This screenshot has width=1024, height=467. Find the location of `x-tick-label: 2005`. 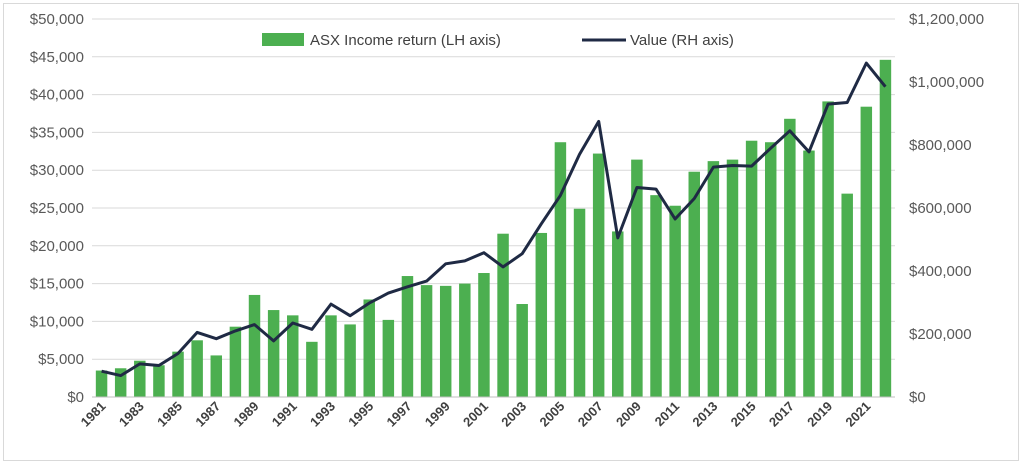

x-tick-label: 2005 is located at coordinates (551, 414).